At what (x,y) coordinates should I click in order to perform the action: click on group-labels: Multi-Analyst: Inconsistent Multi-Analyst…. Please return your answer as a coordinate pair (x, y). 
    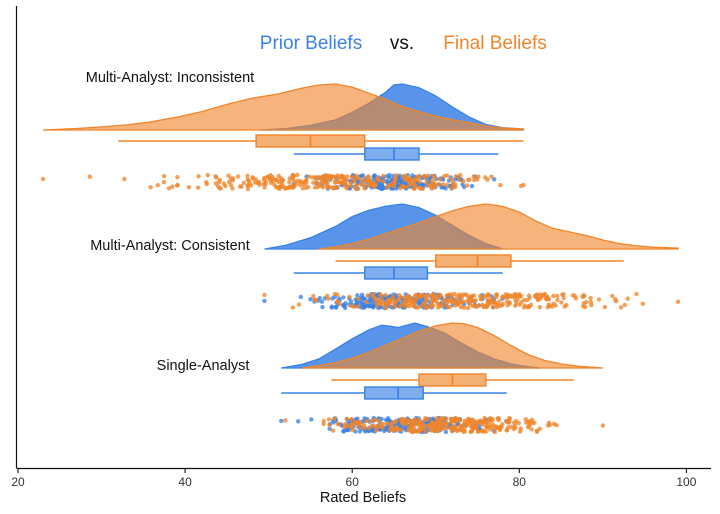
    Looking at the image, I should click on (170, 222).